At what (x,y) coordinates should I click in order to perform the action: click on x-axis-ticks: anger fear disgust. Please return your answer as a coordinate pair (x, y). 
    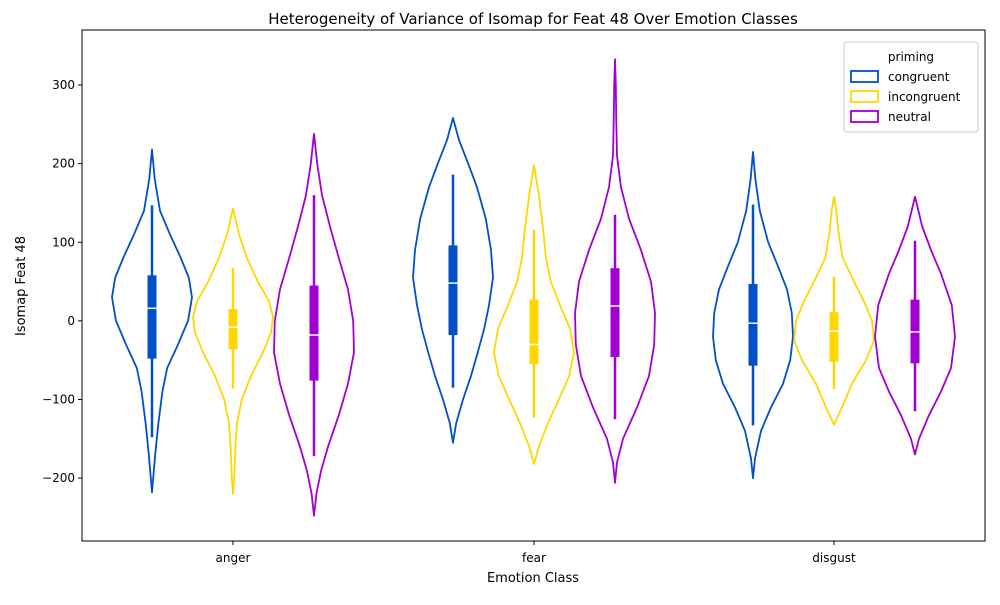
    Looking at the image, I should click on (536, 553).